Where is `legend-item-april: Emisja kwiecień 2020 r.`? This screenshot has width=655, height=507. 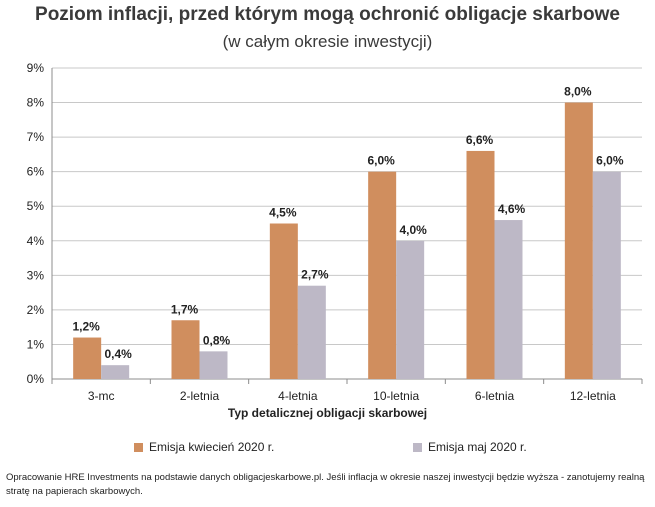 legend-item-april: Emisja kwiecień 2020 r. is located at coordinates (204, 447).